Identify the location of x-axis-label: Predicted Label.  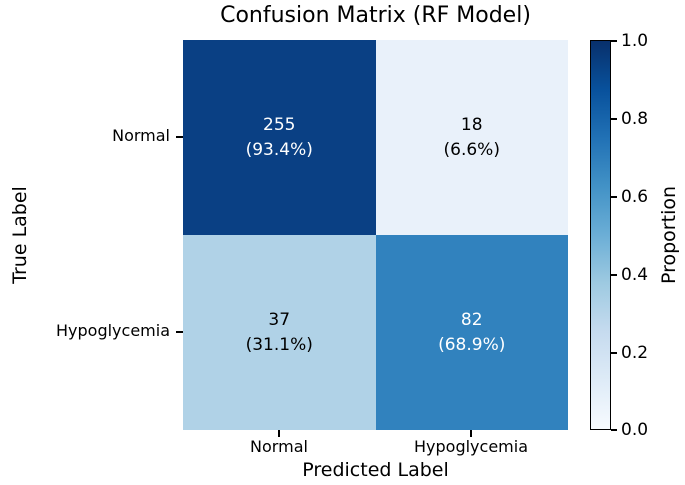
(375, 470).